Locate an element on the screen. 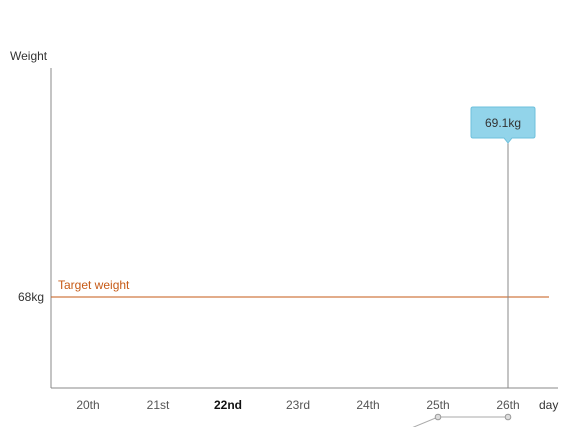  y-axis-label: Weight is located at coordinates (29, 56).